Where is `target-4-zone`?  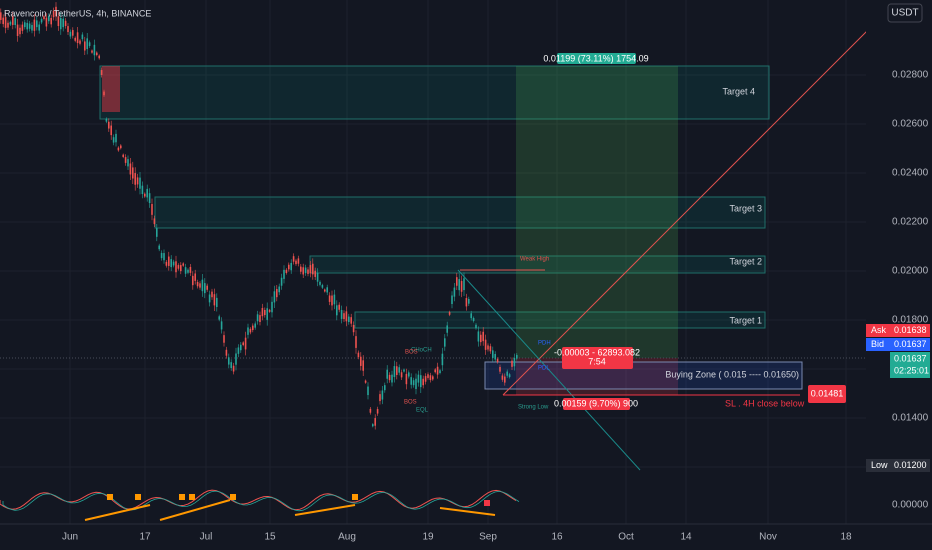
target-4-zone is located at coordinates (434, 92).